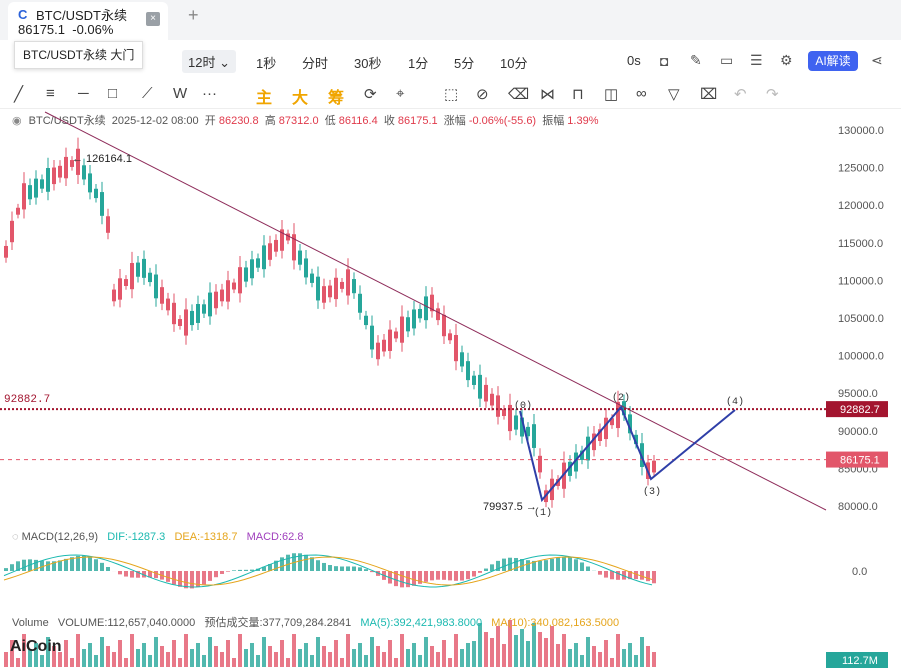  I want to click on hide-icon: ◫, so click(611, 94).